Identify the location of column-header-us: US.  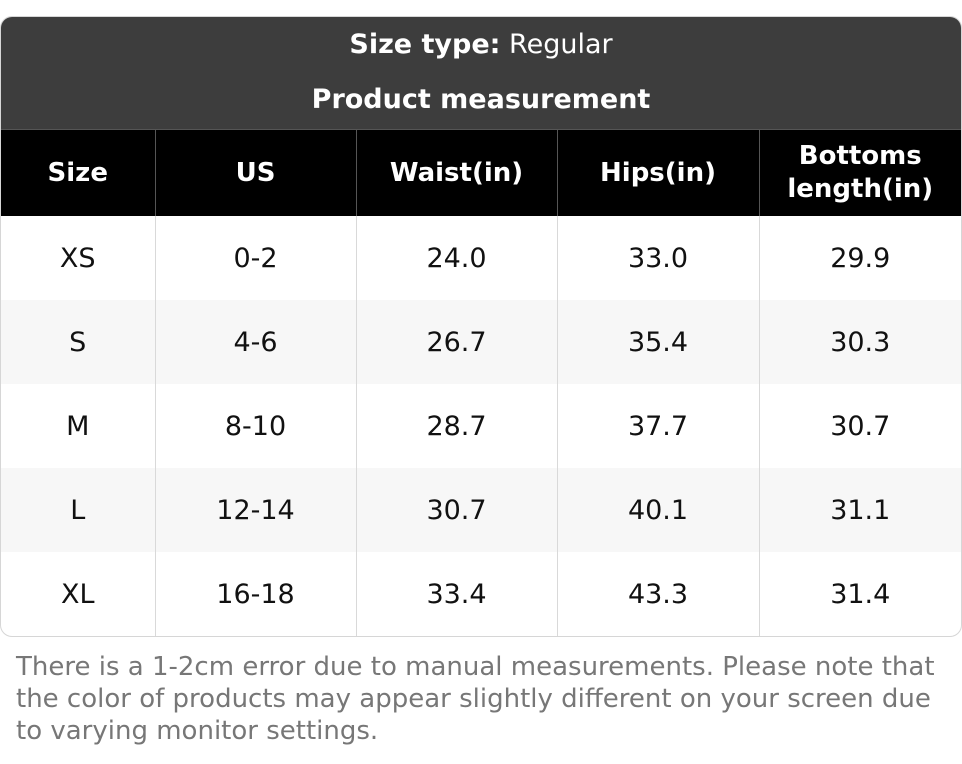
(255, 172).